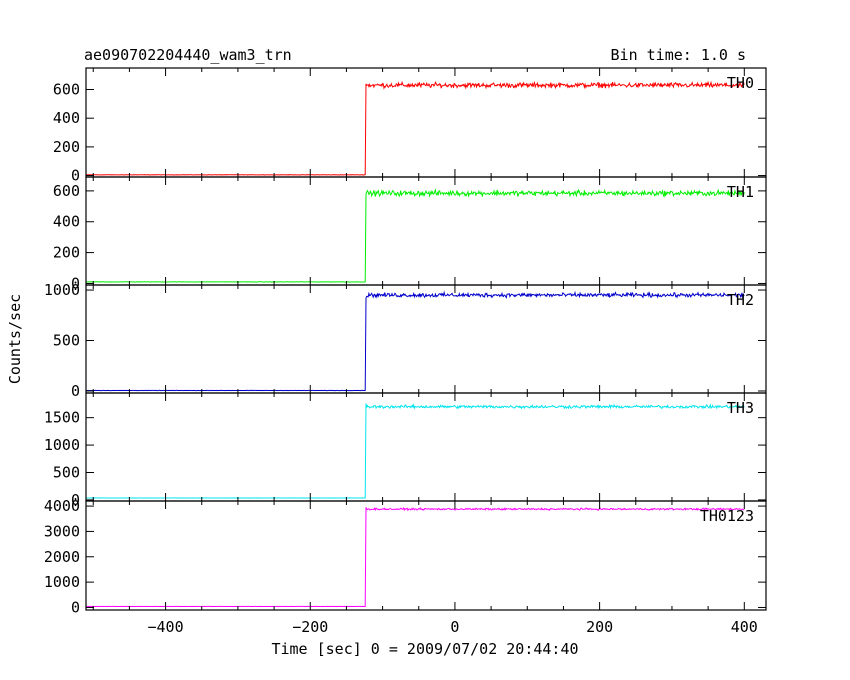 This screenshot has width=850, height=680. What do you see at coordinates (415, 341) in the screenshot?
I see `series-line-th2` at bounding box center [415, 341].